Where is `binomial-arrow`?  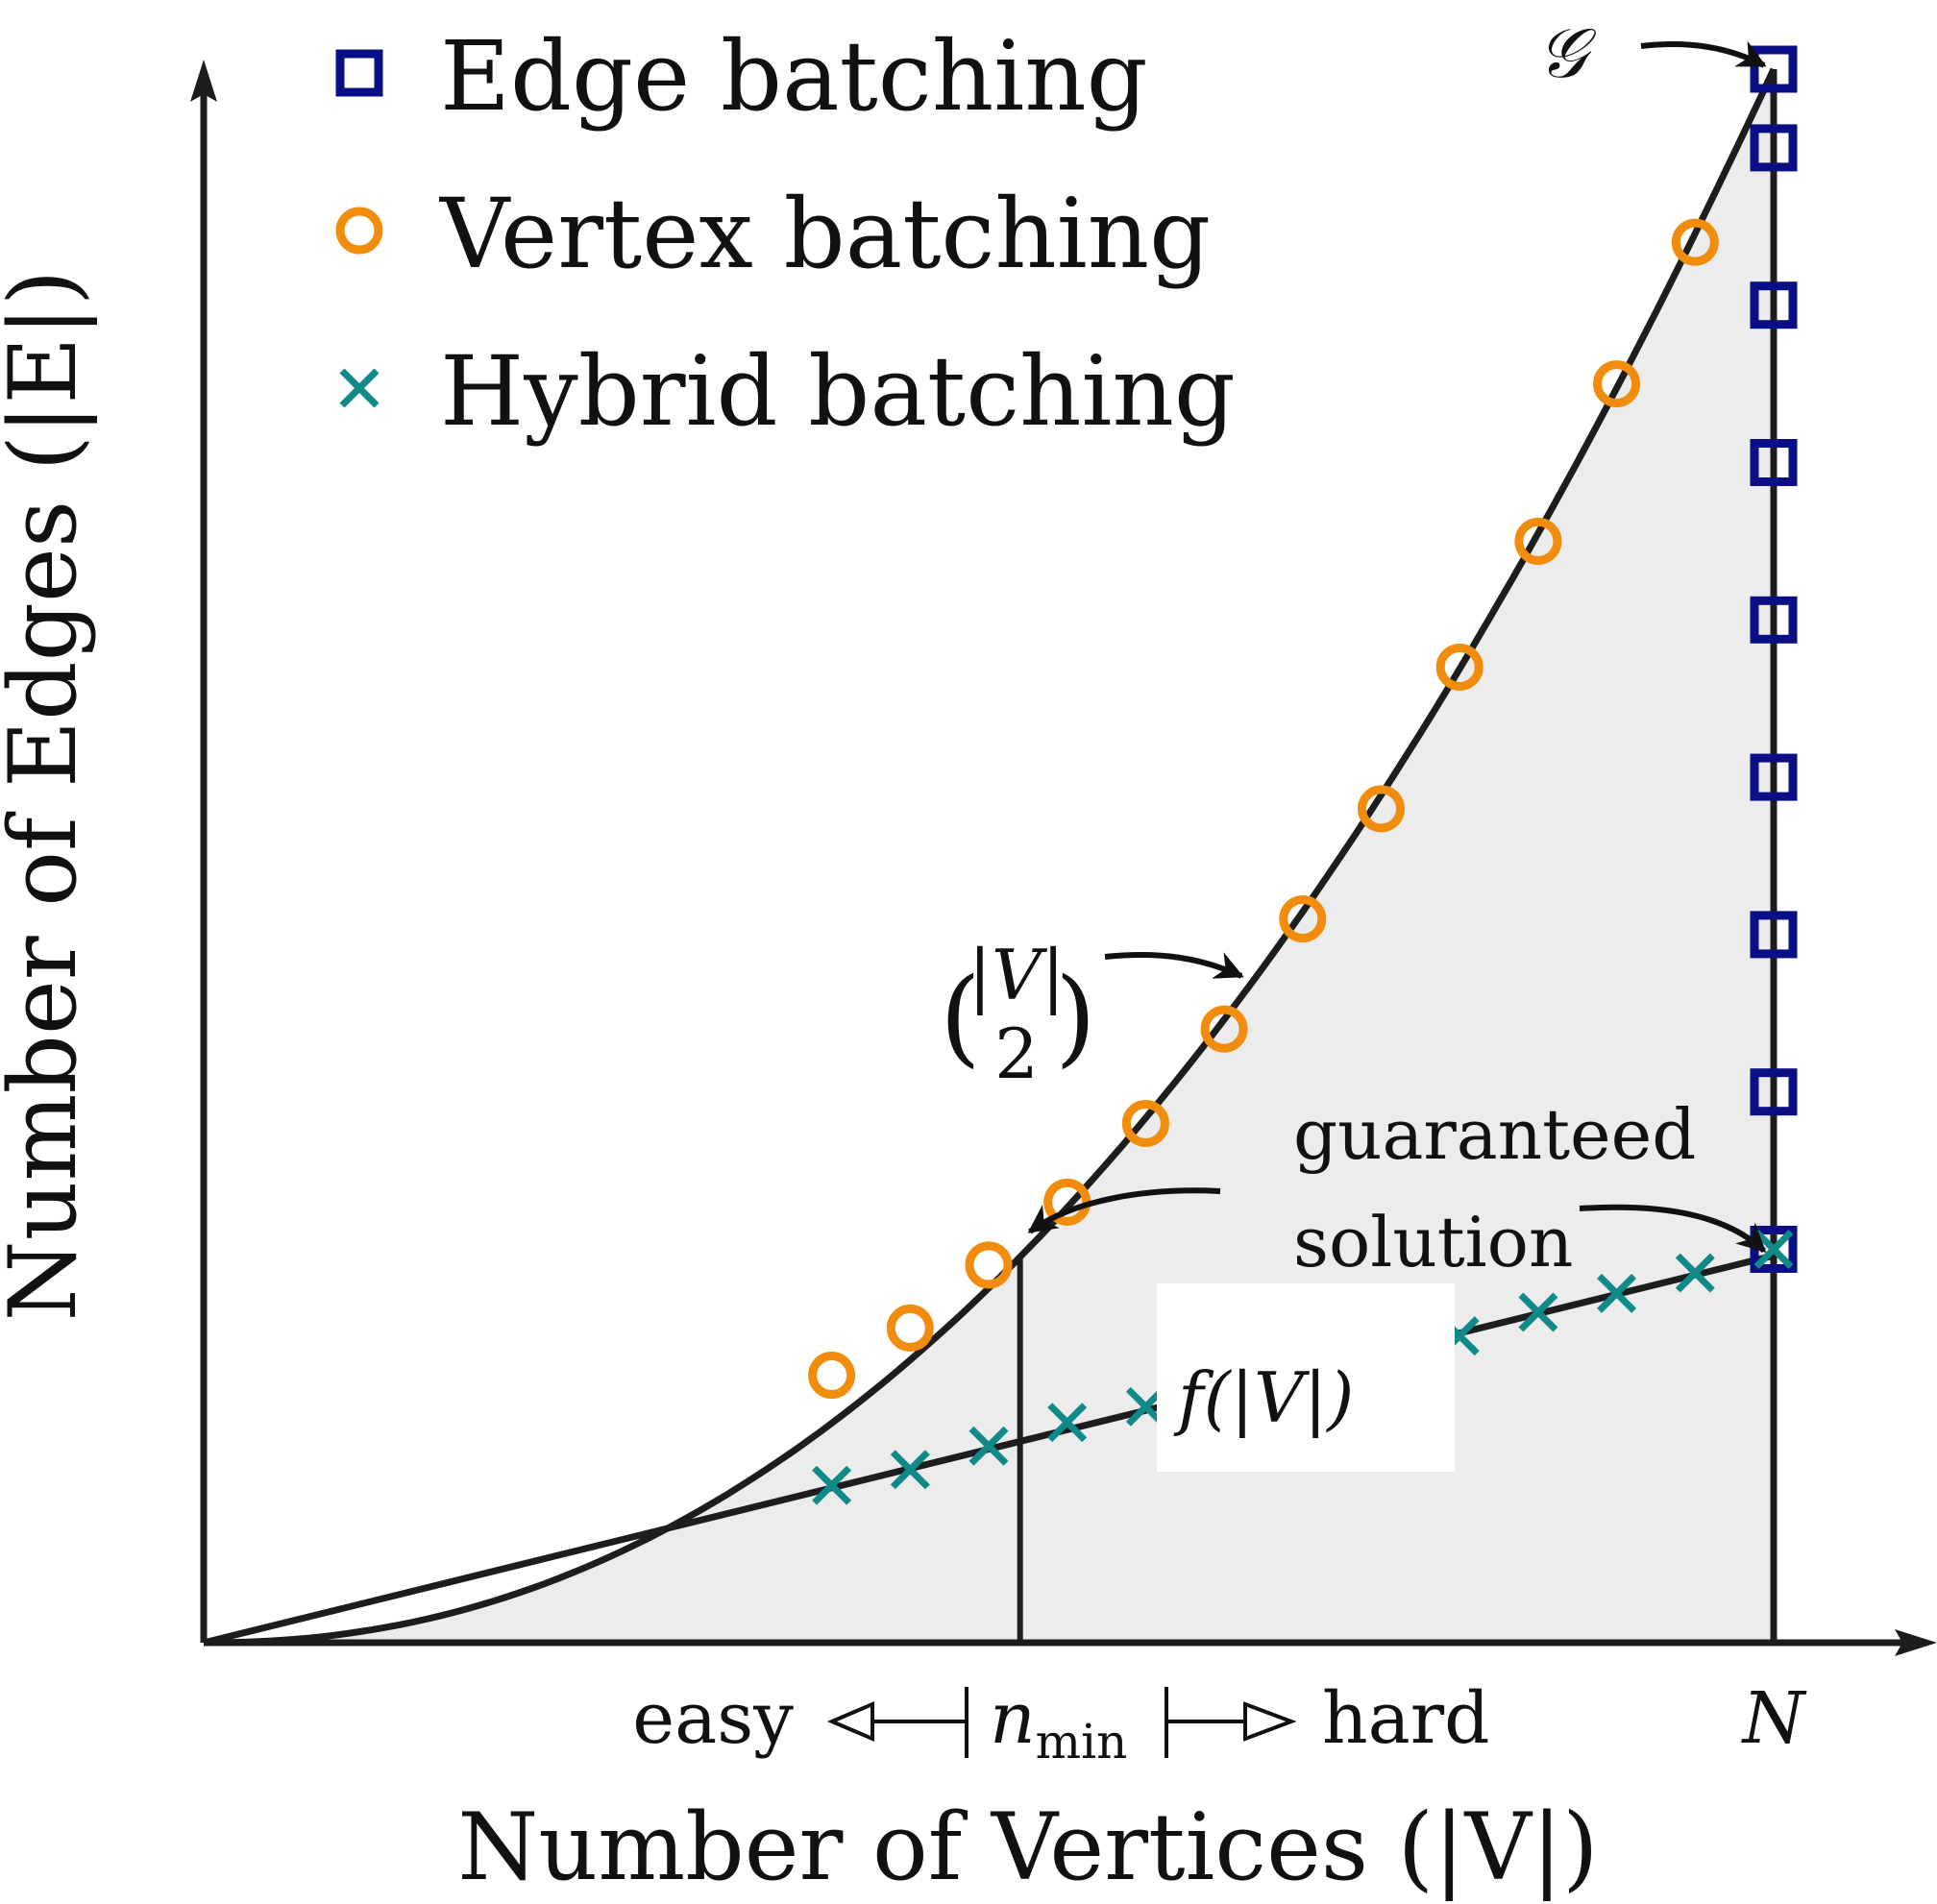 binomial-arrow is located at coordinates (1174, 965).